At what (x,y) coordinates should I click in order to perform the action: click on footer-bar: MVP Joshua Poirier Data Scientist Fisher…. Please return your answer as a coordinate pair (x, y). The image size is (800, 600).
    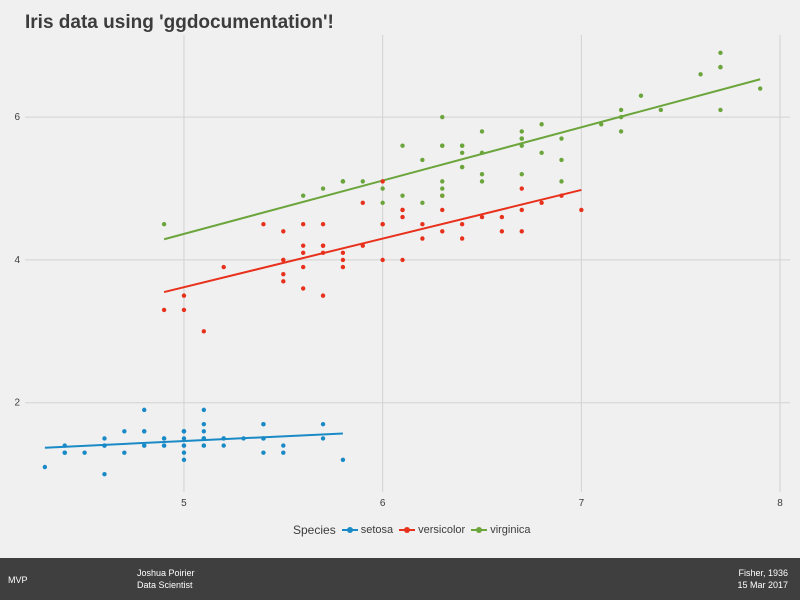
    Looking at the image, I should click on (400, 579).